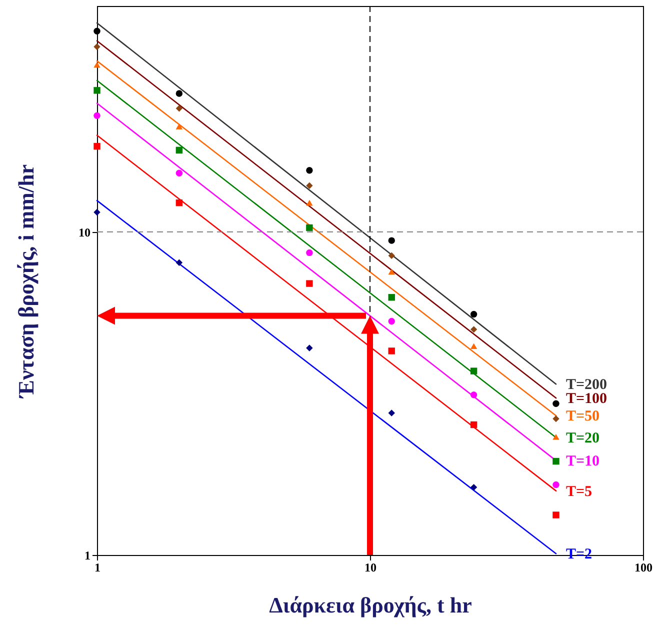  I want to click on series-label: T=200, so click(587, 385).